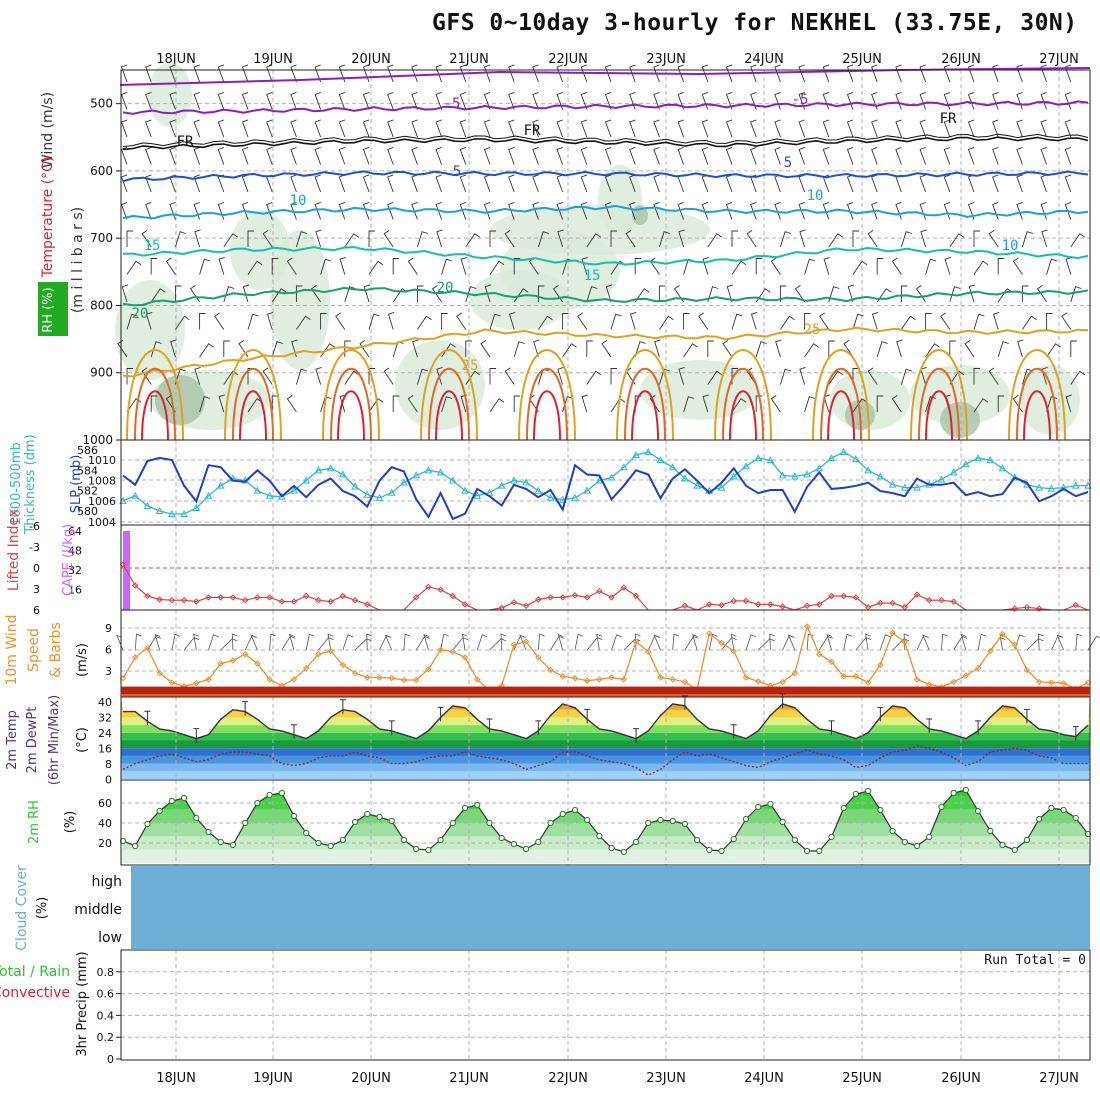  What do you see at coordinates (105, 843) in the screenshot?
I see `rh-tick-label: 20` at bounding box center [105, 843].